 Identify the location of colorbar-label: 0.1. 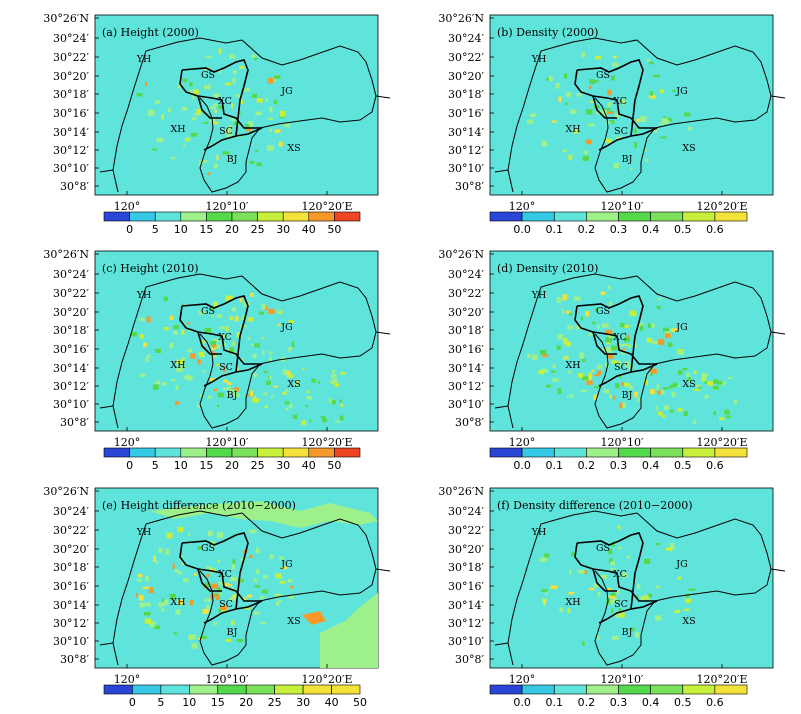
(555, 229).